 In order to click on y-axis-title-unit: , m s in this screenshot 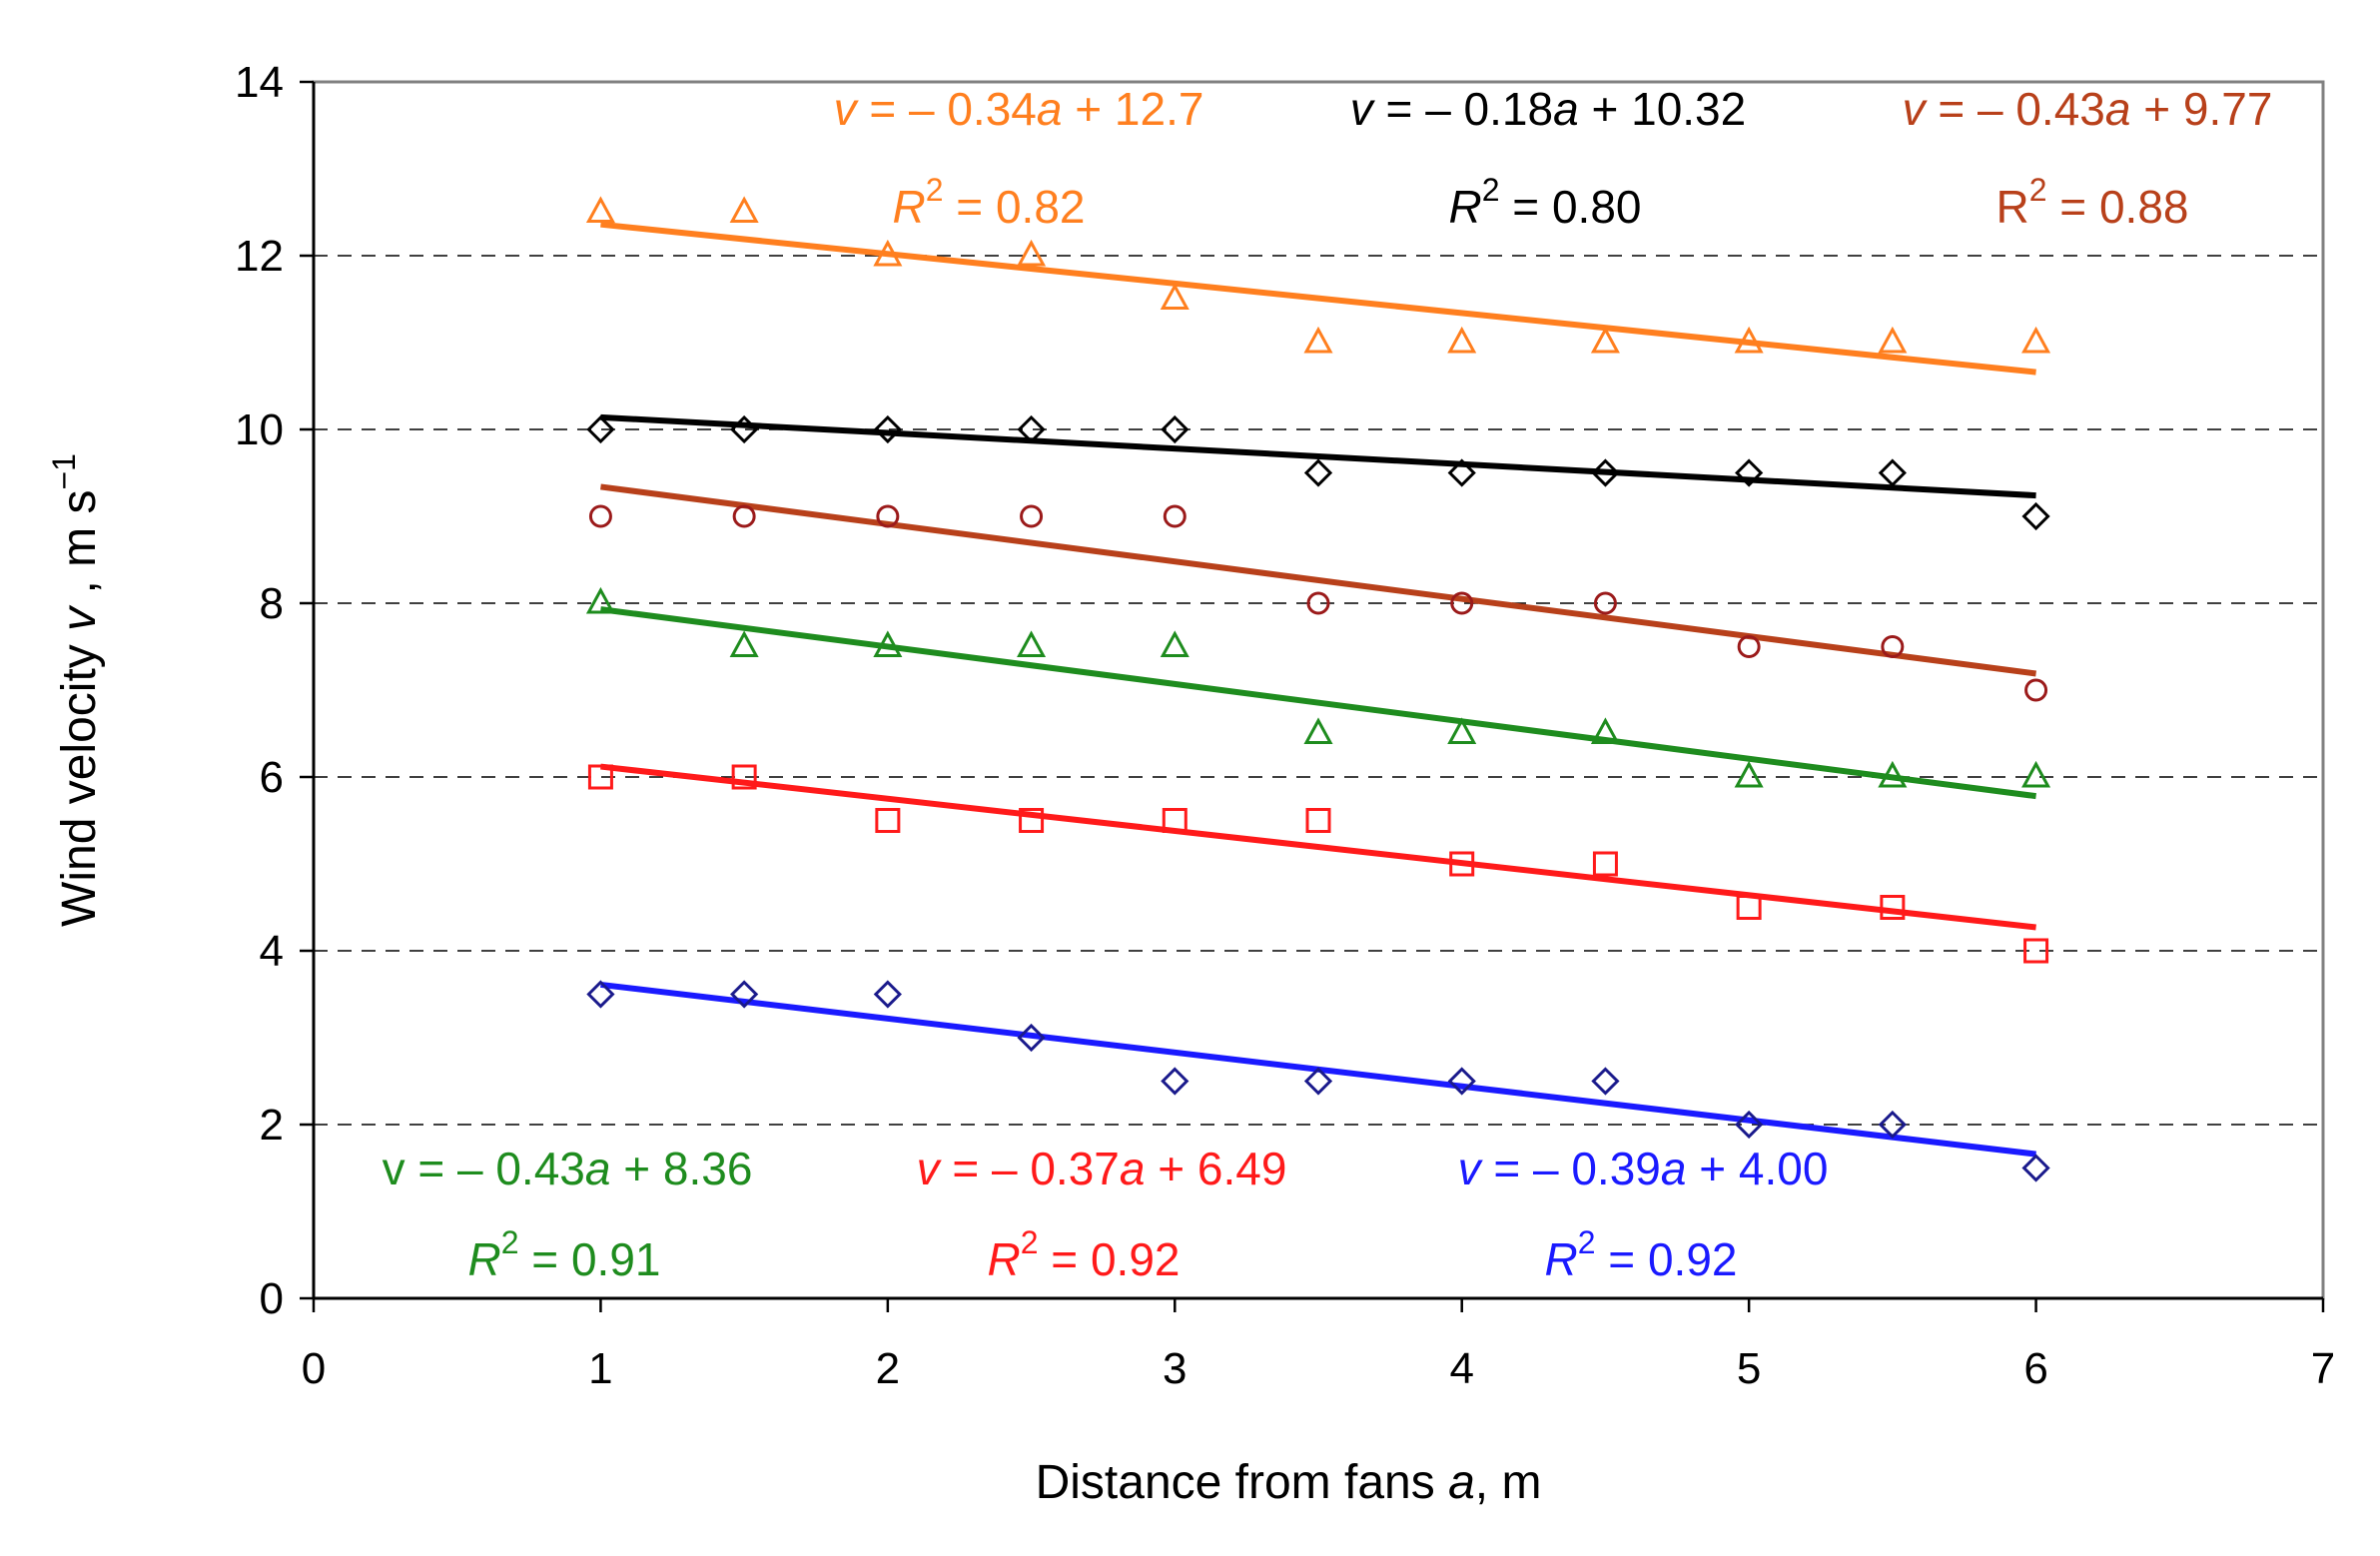, I will do `click(79, 548)`.